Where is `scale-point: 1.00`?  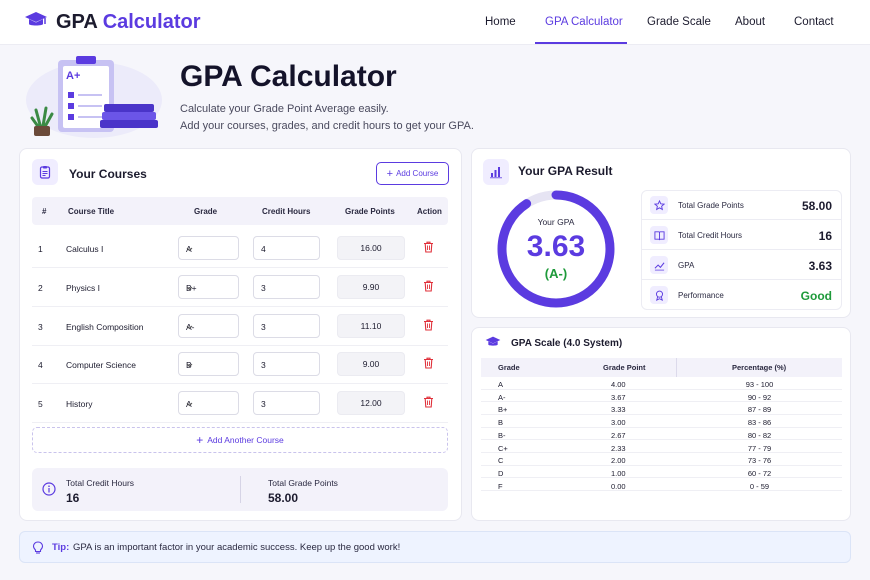
scale-point: 1.00 is located at coordinates (618, 473).